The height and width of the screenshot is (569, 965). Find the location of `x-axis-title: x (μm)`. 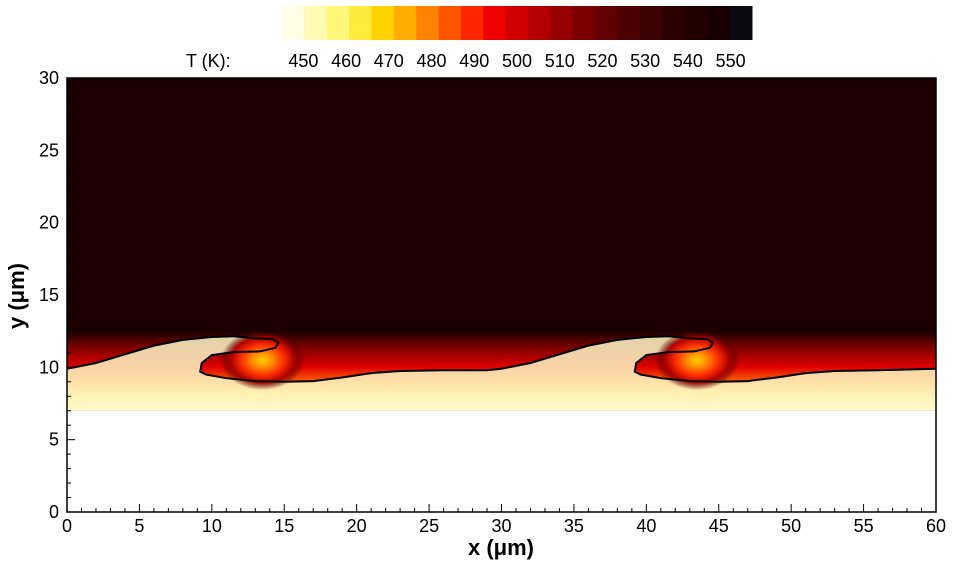

x-axis-title: x (μm) is located at coordinates (501, 547).